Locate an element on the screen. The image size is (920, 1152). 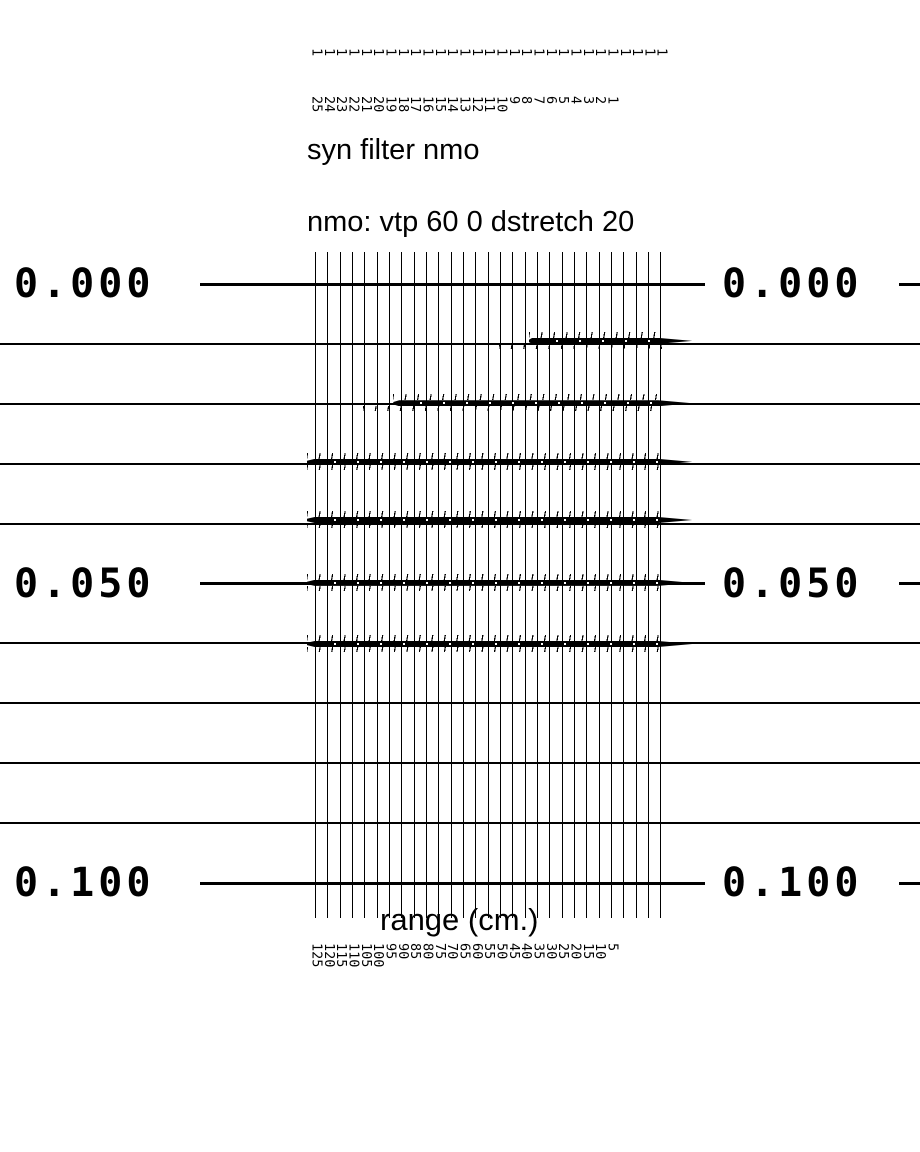
x-axis-label: range (cm.) is located at coordinates (459, 919).